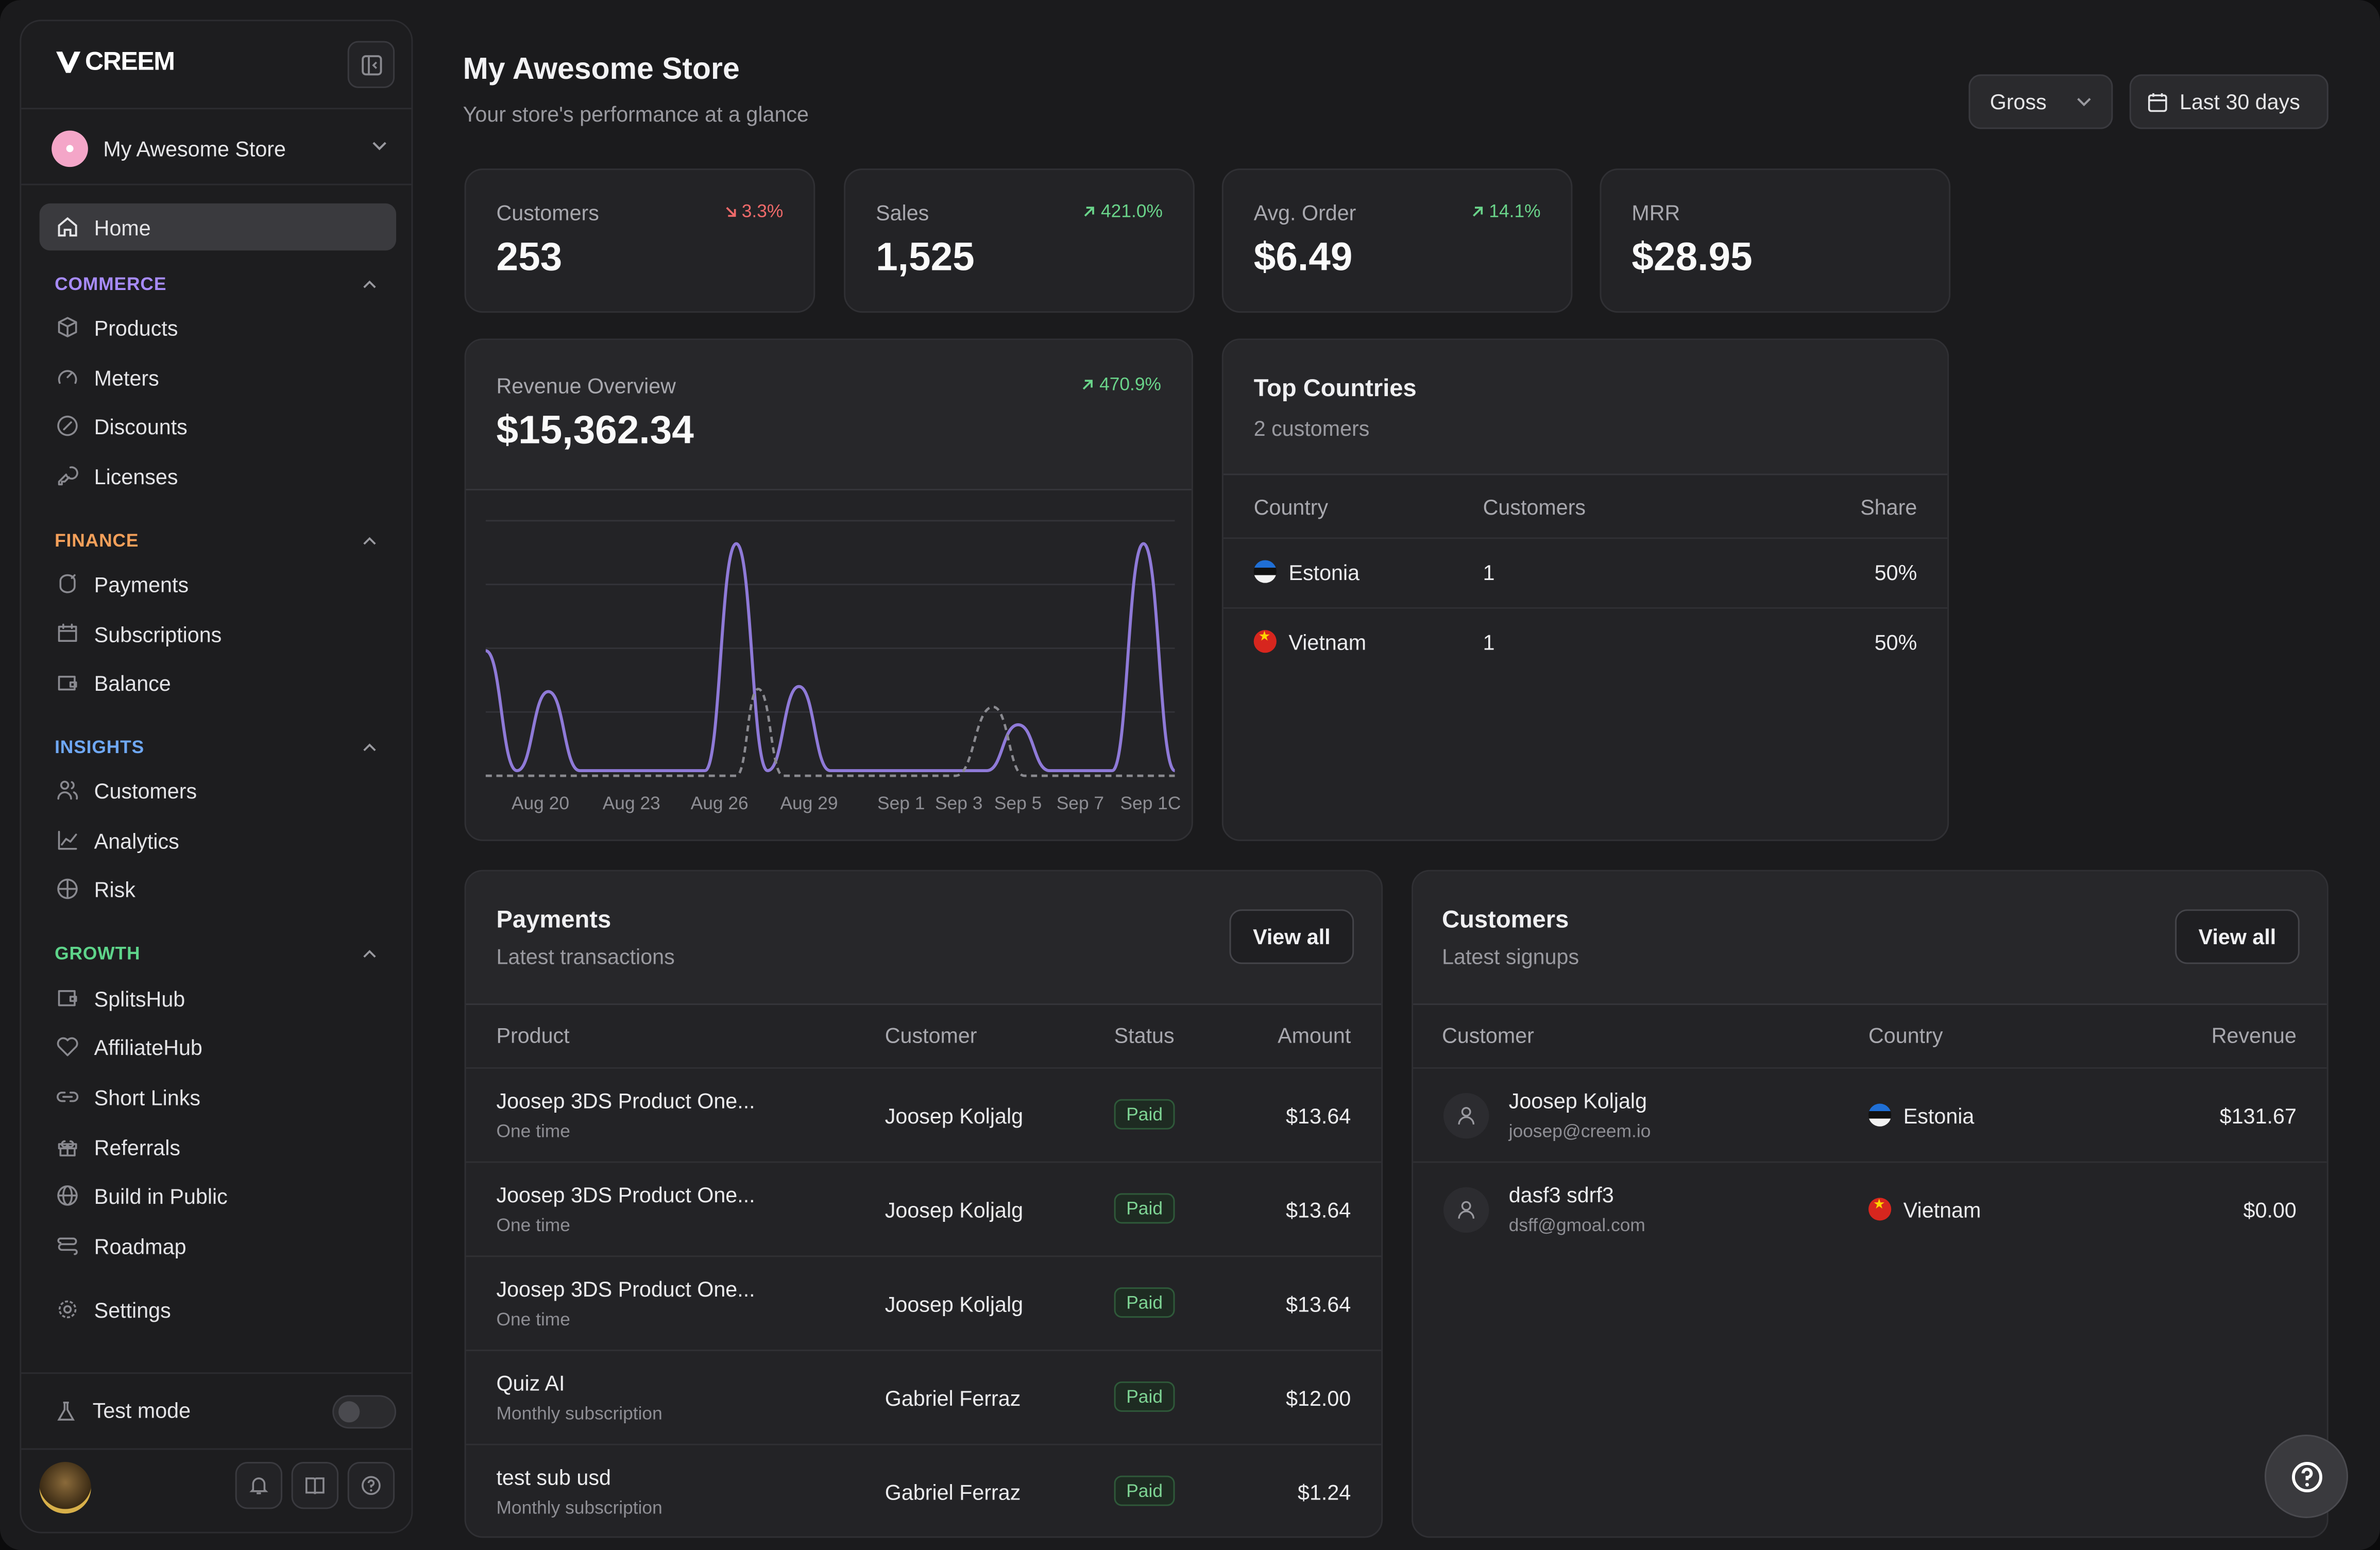 The image size is (2380, 1550). What do you see at coordinates (1335, 389) in the screenshot?
I see `top-countries-title: Top Countries` at bounding box center [1335, 389].